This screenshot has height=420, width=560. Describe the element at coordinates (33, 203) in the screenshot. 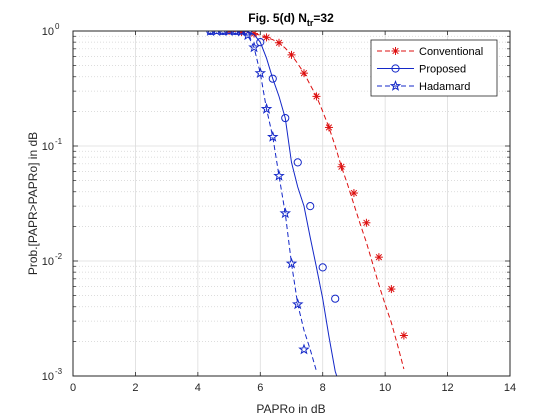

I see `y-axis-label: Prob.[PAPR>PAPRo] in dB` at that location.